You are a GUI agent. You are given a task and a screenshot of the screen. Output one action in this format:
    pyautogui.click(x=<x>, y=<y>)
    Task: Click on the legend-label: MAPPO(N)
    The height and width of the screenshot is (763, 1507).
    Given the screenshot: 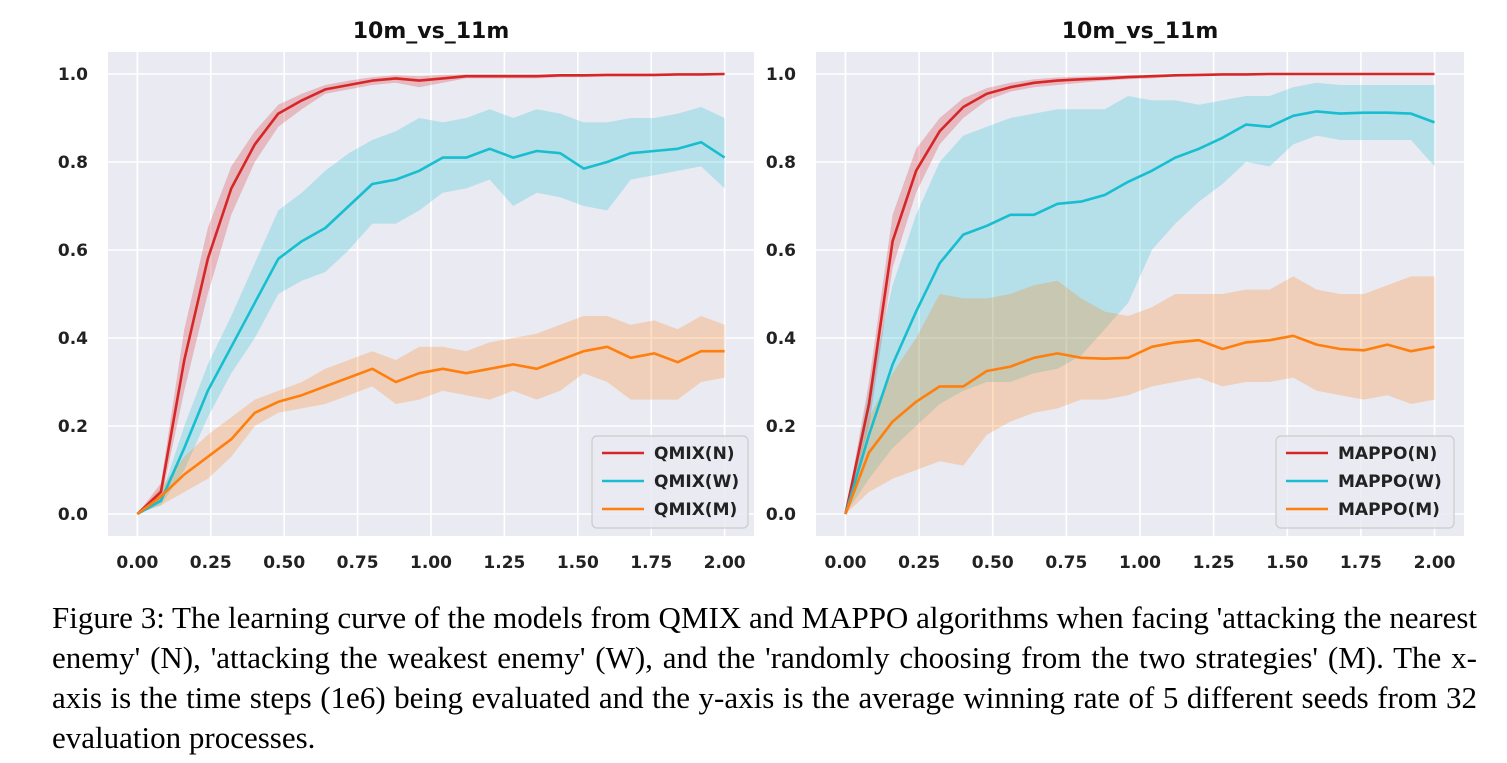 What is the action you would take?
    pyautogui.click(x=1387, y=454)
    